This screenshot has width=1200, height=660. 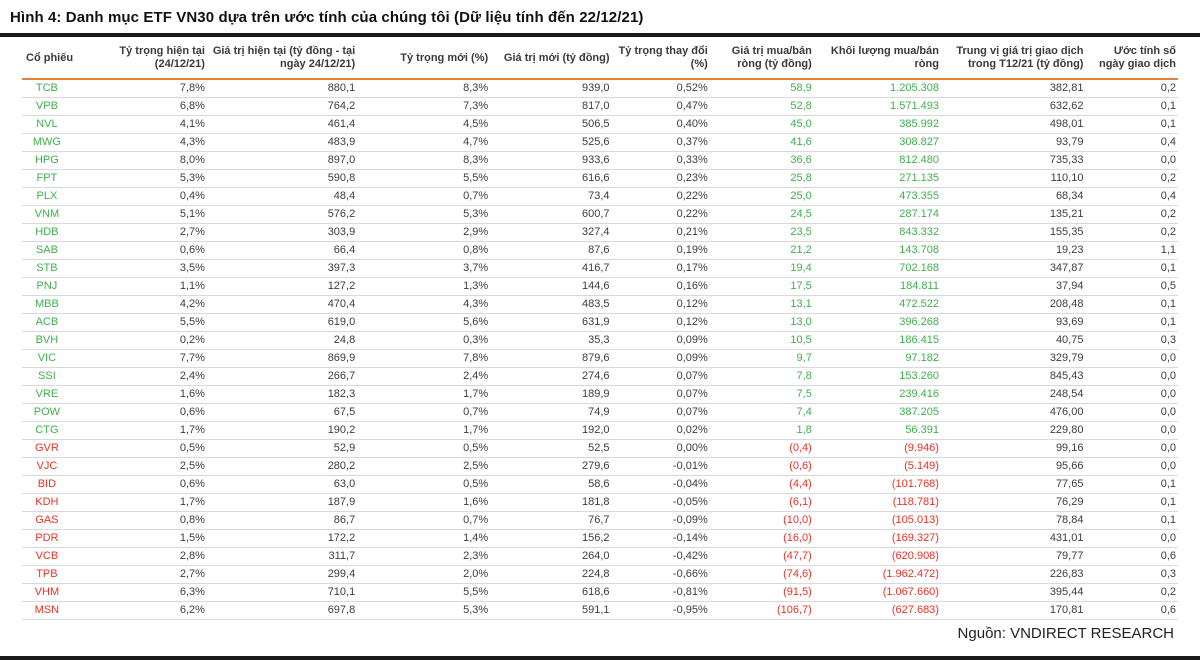 I want to click on current-value-cell: 897,0, so click(x=282, y=160).